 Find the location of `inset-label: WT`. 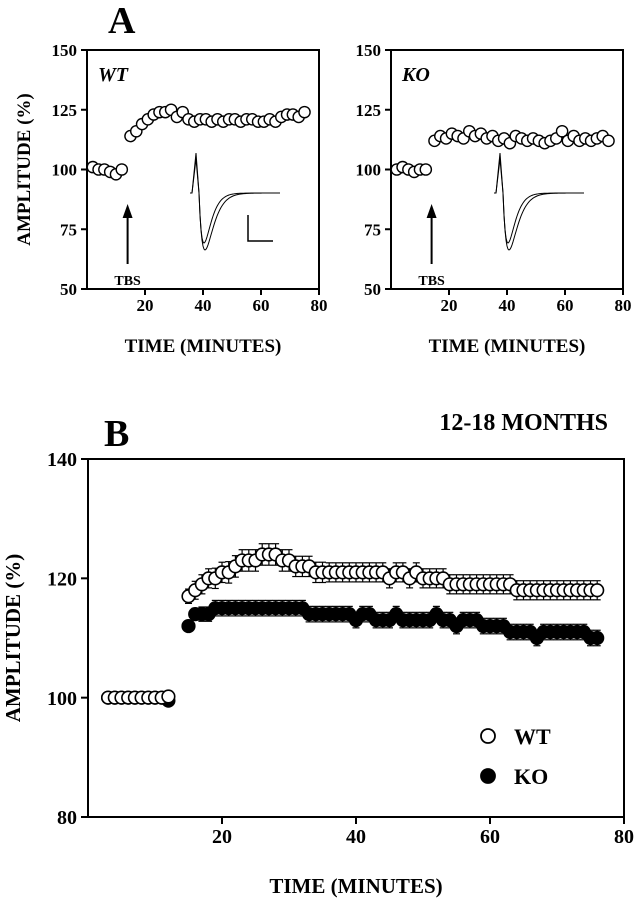

inset-label: WT is located at coordinates (113, 75).